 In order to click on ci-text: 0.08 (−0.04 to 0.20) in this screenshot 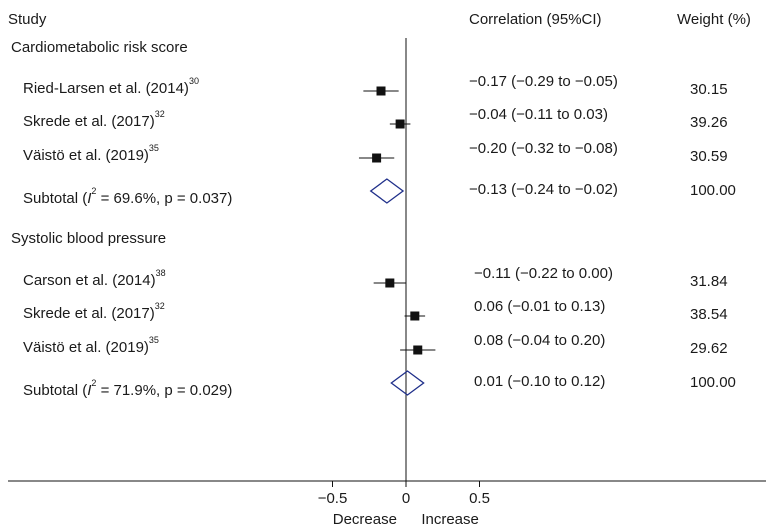, I will do `click(539, 340)`.